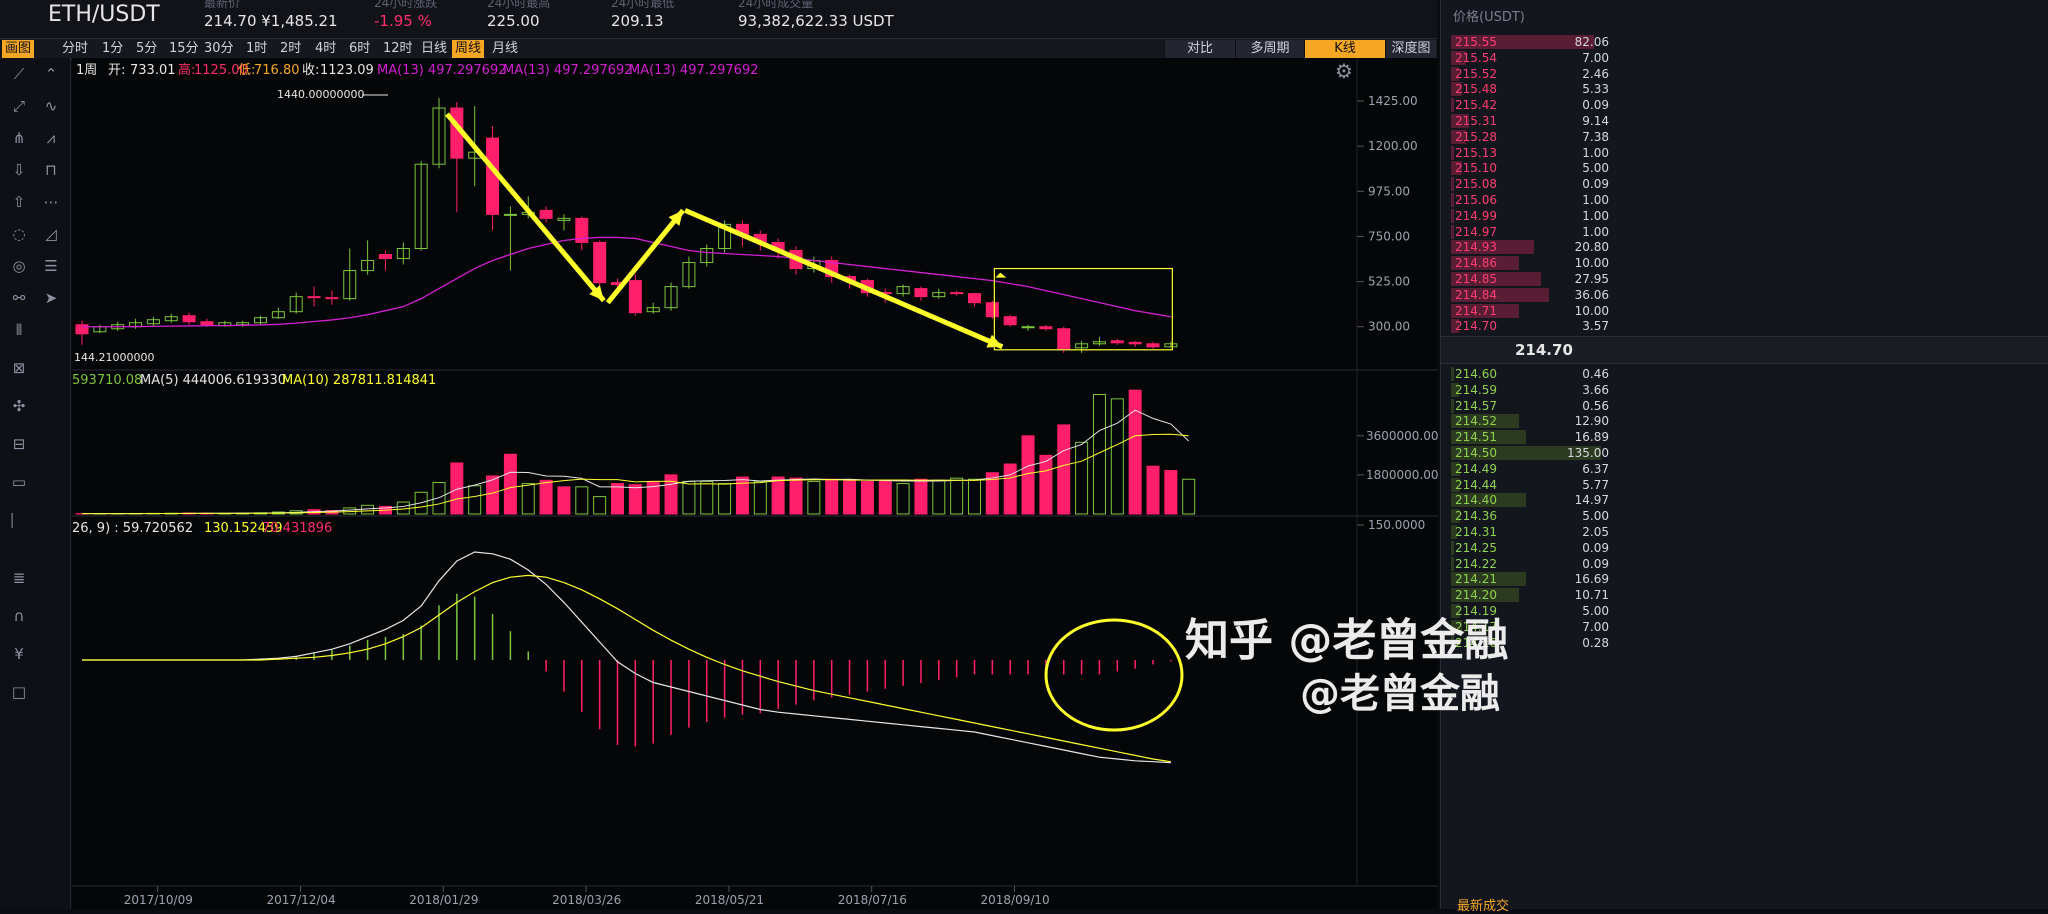 The image size is (2048, 914). I want to click on tab-15m: 15分, so click(184, 49).